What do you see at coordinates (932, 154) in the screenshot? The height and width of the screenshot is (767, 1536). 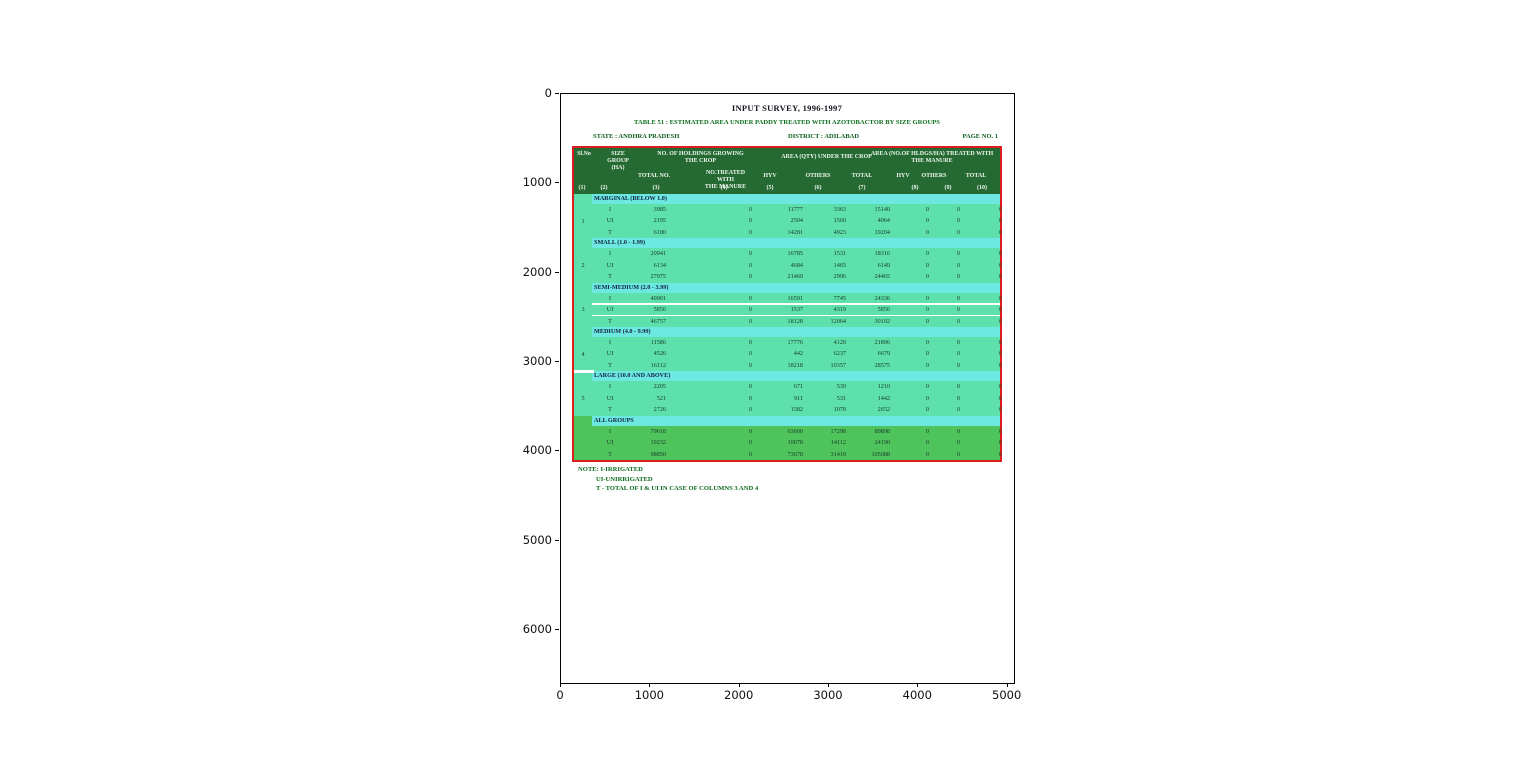 I see `header-line: AREA (NO.OF HLDGS/HA) TREATED WITH` at bounding box center [932, 154].